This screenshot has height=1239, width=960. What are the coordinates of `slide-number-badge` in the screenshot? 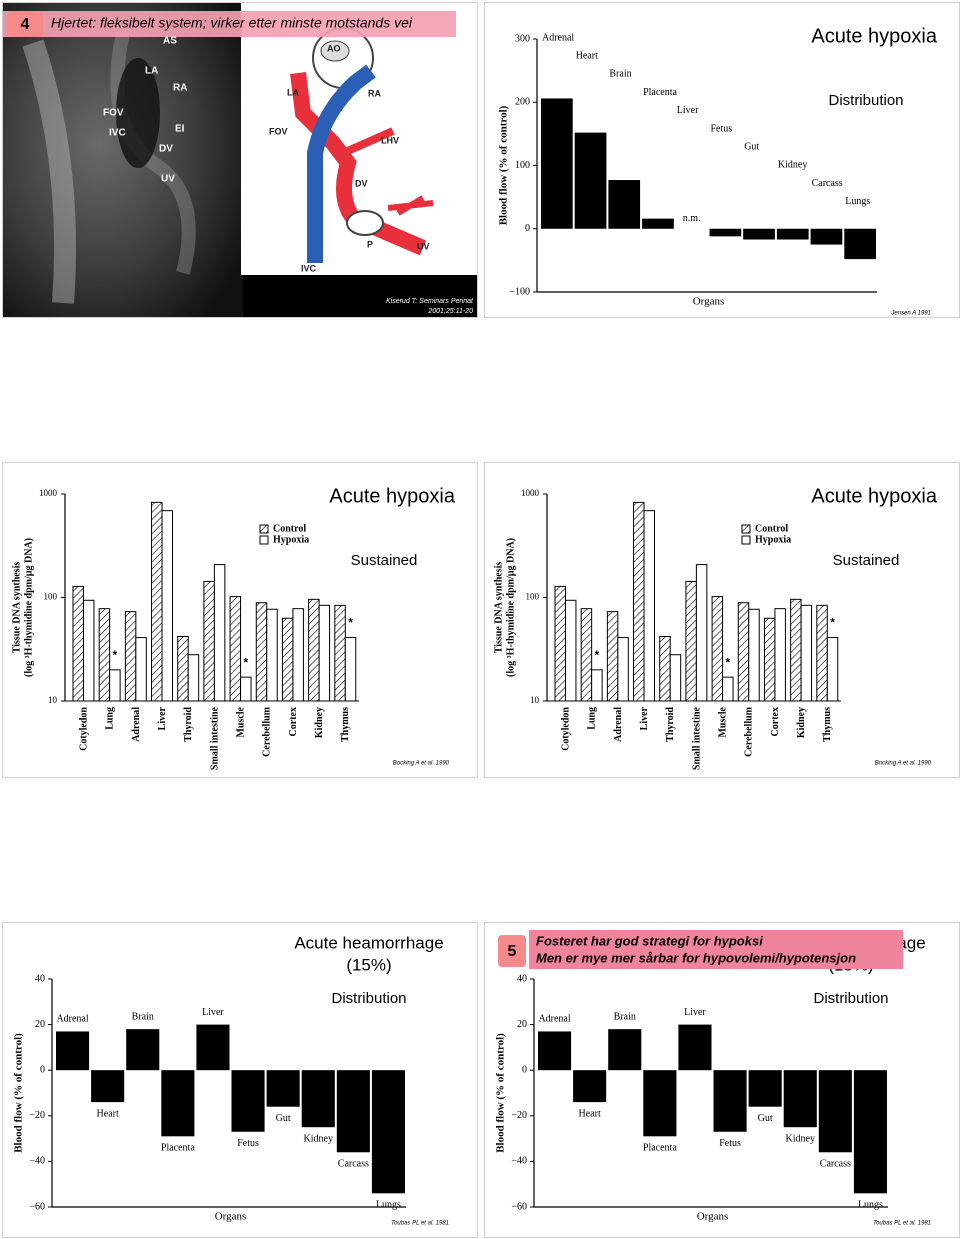 It's located at (25, 24).